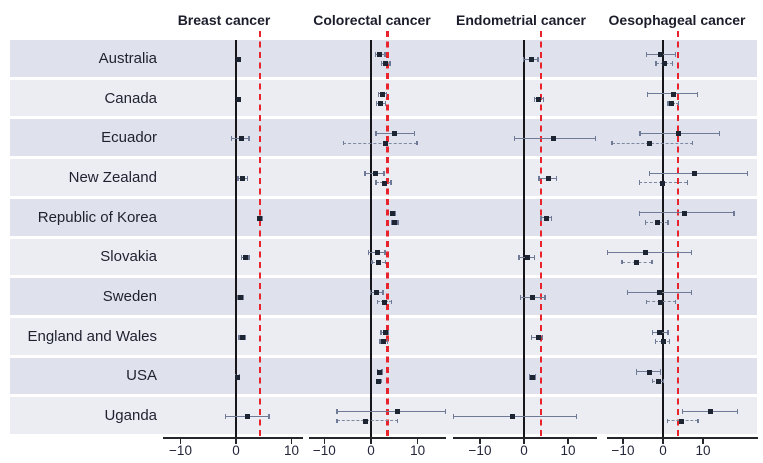 This screenshot has height=463, width=763. What do you see at coordinates (677, 20) in the screenshot?
I see `panel-title-oesophageal: Oesophageal cancer` at bounding box center [677, 20].